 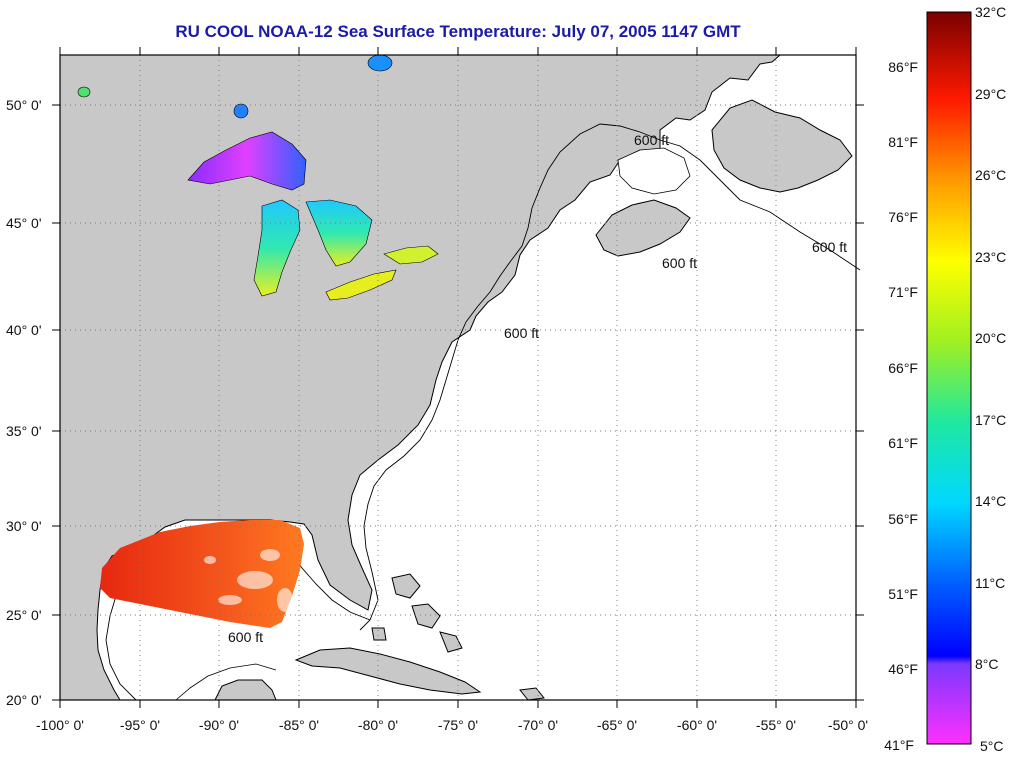 I want to click on lat-label-30: 30° 0', so click(x=24, y=526).